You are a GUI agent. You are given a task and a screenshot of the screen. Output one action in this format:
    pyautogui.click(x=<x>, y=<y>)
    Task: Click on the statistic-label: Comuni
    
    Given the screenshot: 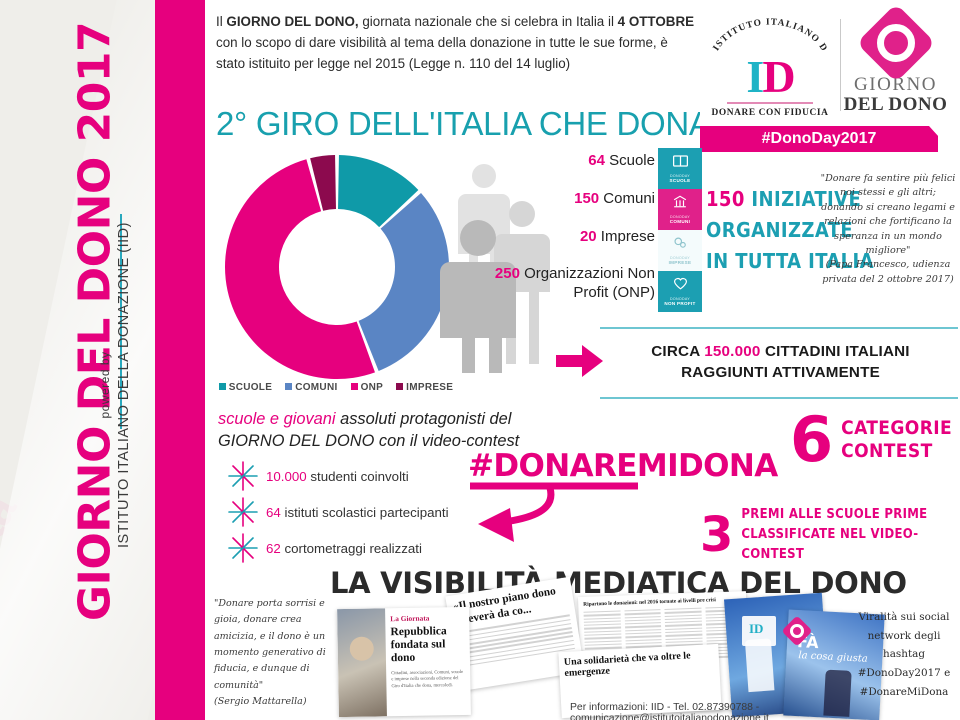 What is the action you would take?
    pyautogui.click(x=627, y=198)
    